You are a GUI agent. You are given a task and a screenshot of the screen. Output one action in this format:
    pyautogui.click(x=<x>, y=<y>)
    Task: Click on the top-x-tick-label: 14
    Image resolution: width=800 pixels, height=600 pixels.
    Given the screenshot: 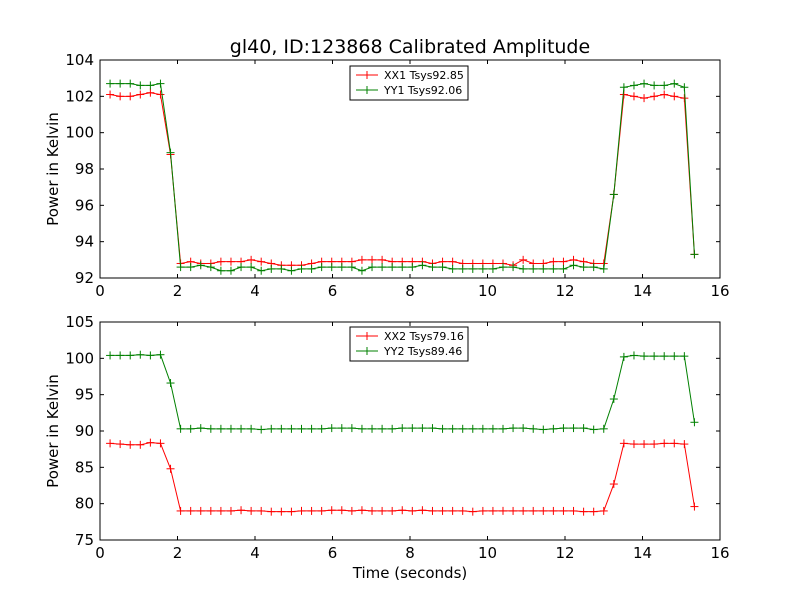 What is the action you would take?
    pyautogui.click(x=642, y=291)
    